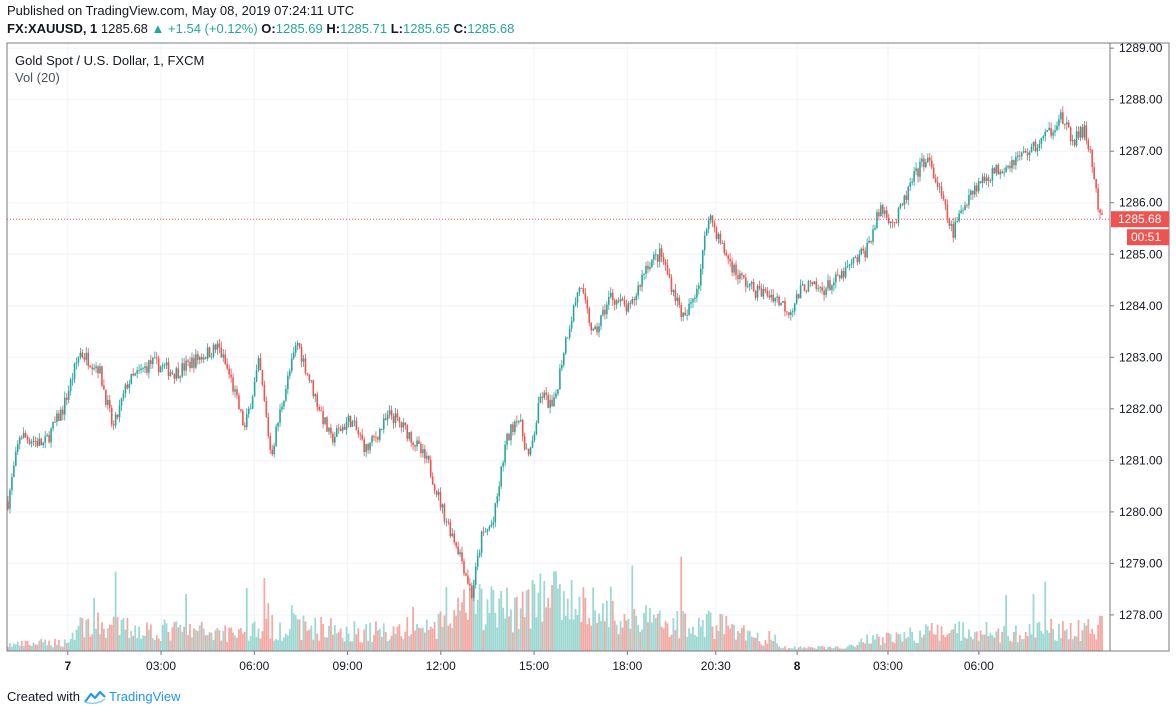 The height and width of the screenshot is (715, 1176). What do you see at coordinates (716, 666) in the screenshot?
I see `time-tick-label: 20:30` at bounding box center [716, 666].